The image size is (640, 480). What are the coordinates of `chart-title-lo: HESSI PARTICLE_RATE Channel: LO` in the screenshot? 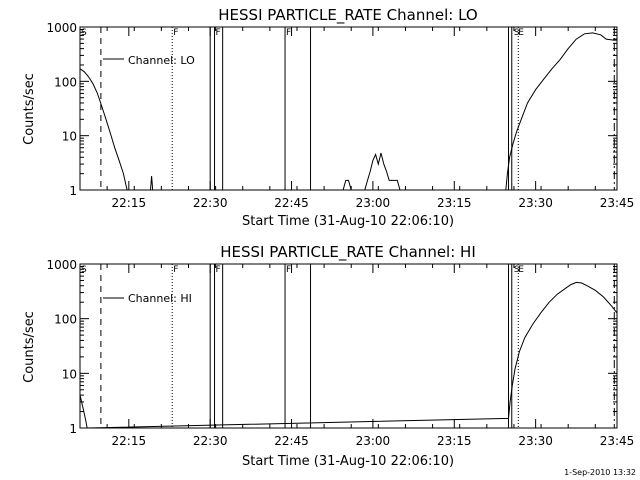 It's located at (347, 15).